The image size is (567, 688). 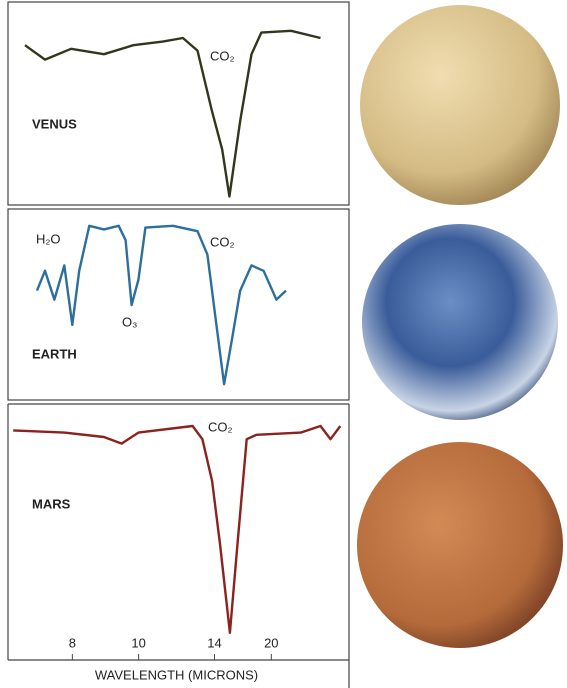 What do you see at coordinates (460, 322) in the screenshot?
I see `earth-image` at bounding box center [460, 322].